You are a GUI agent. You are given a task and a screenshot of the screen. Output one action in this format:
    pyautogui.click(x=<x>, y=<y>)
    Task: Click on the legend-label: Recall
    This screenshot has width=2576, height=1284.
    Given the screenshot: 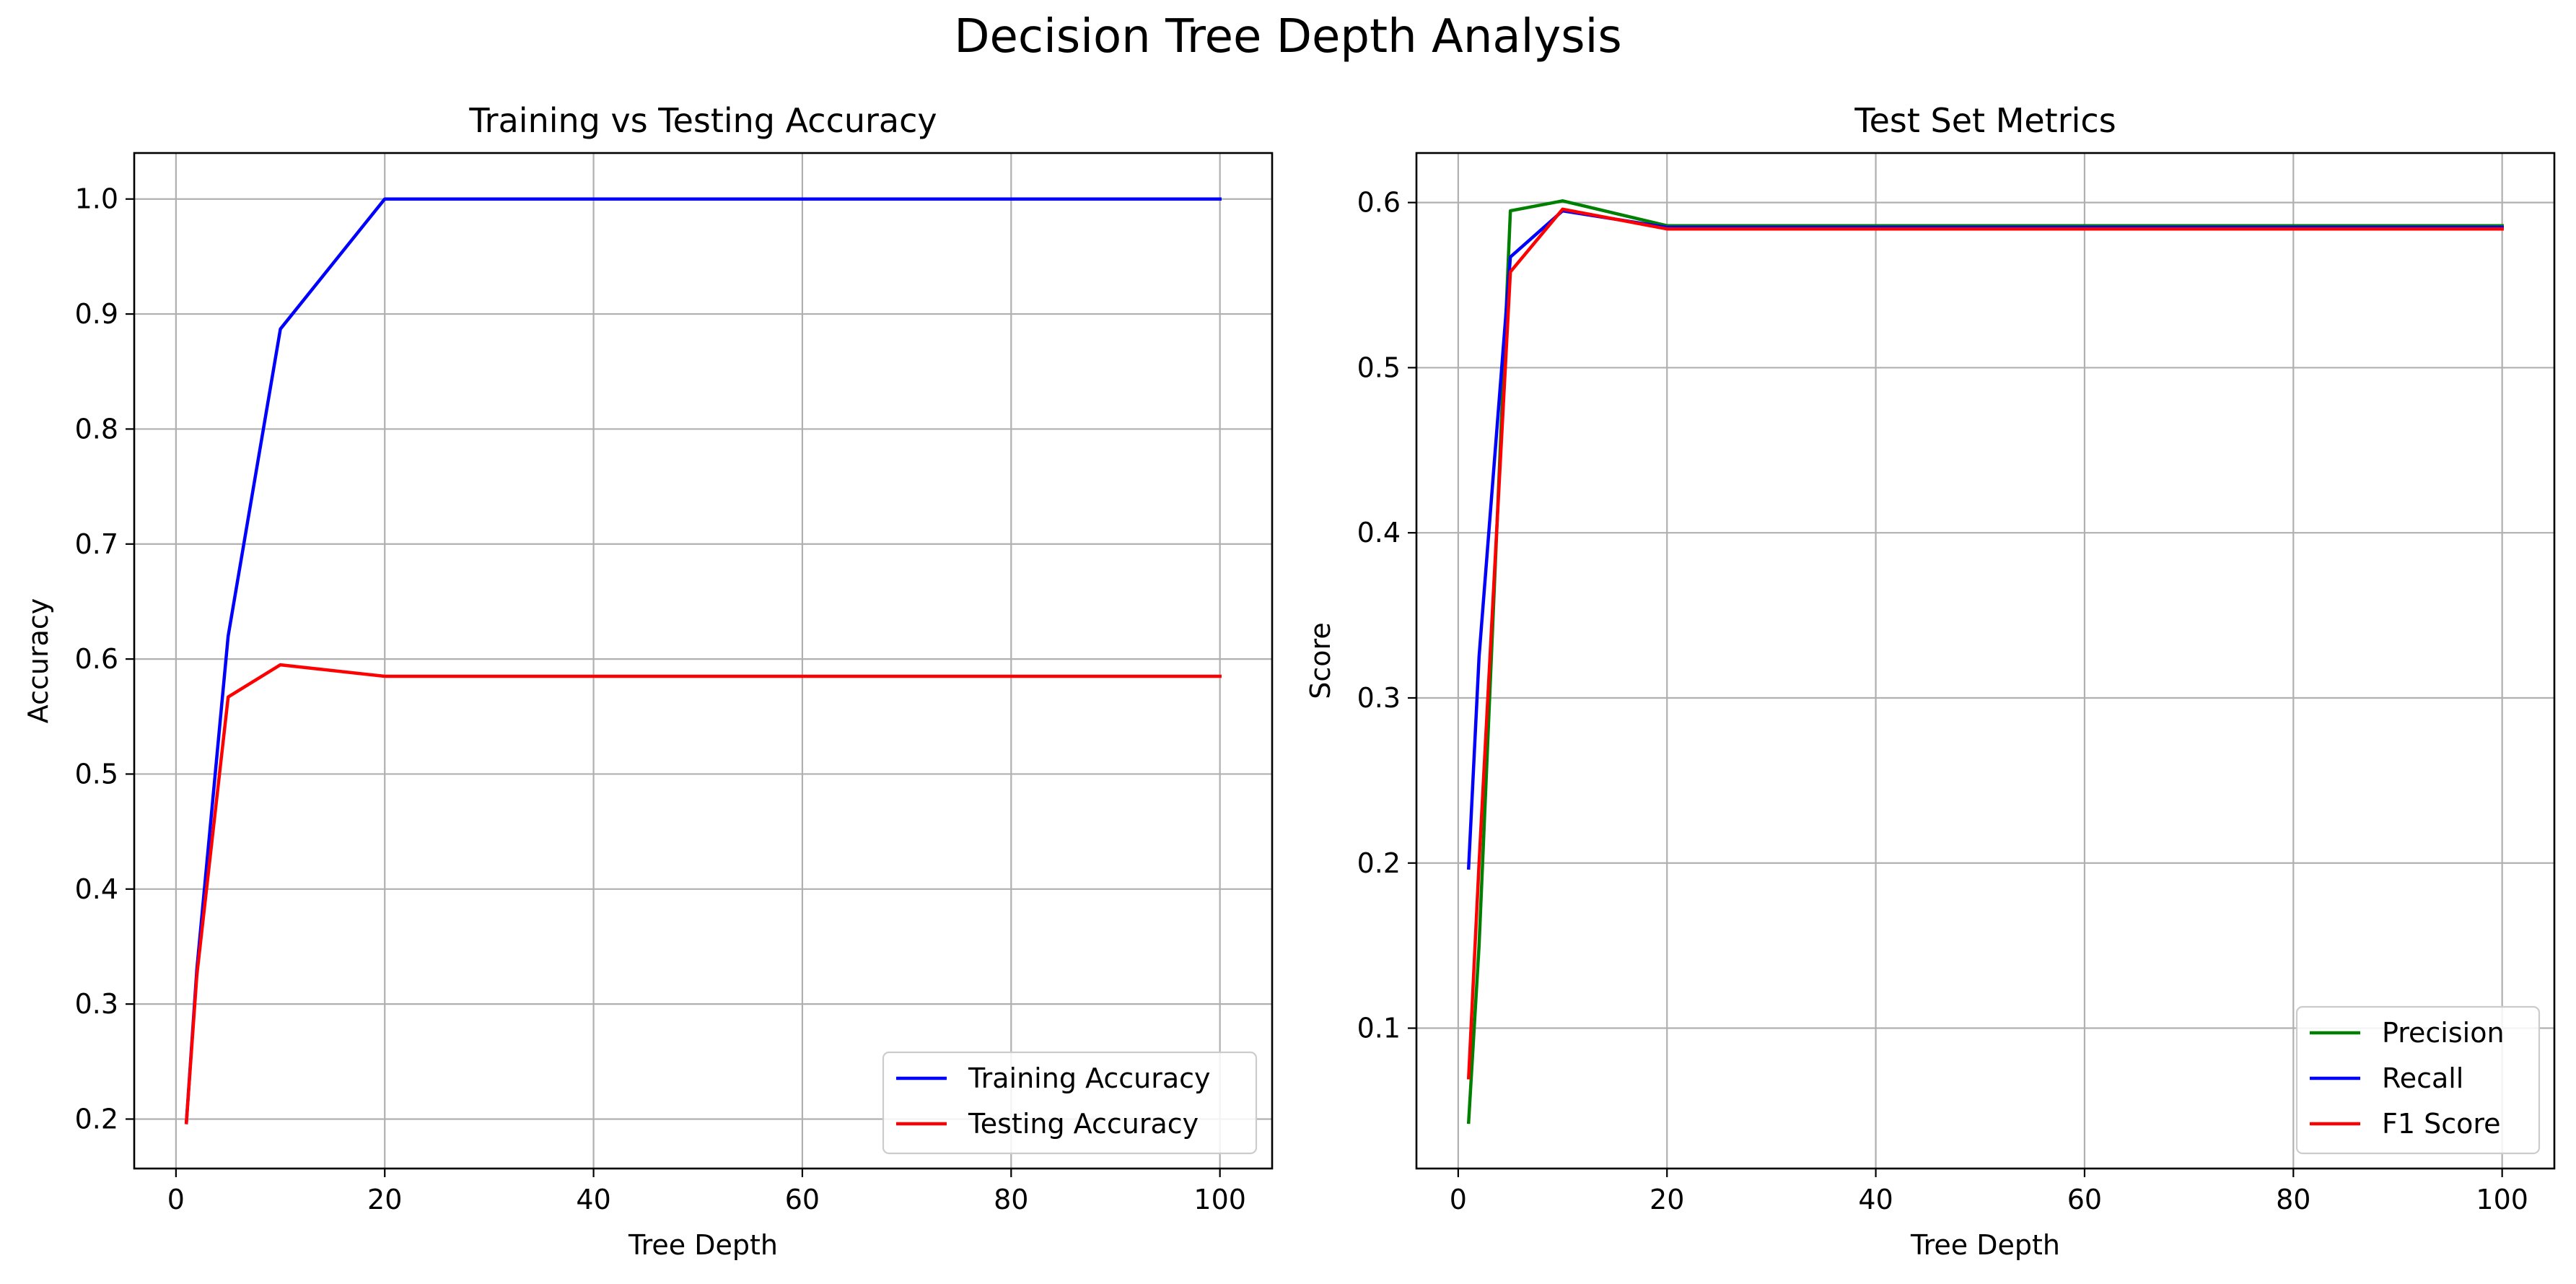 What is the action you would take?
    pyautogui.click(x=2422, y=1078)
    